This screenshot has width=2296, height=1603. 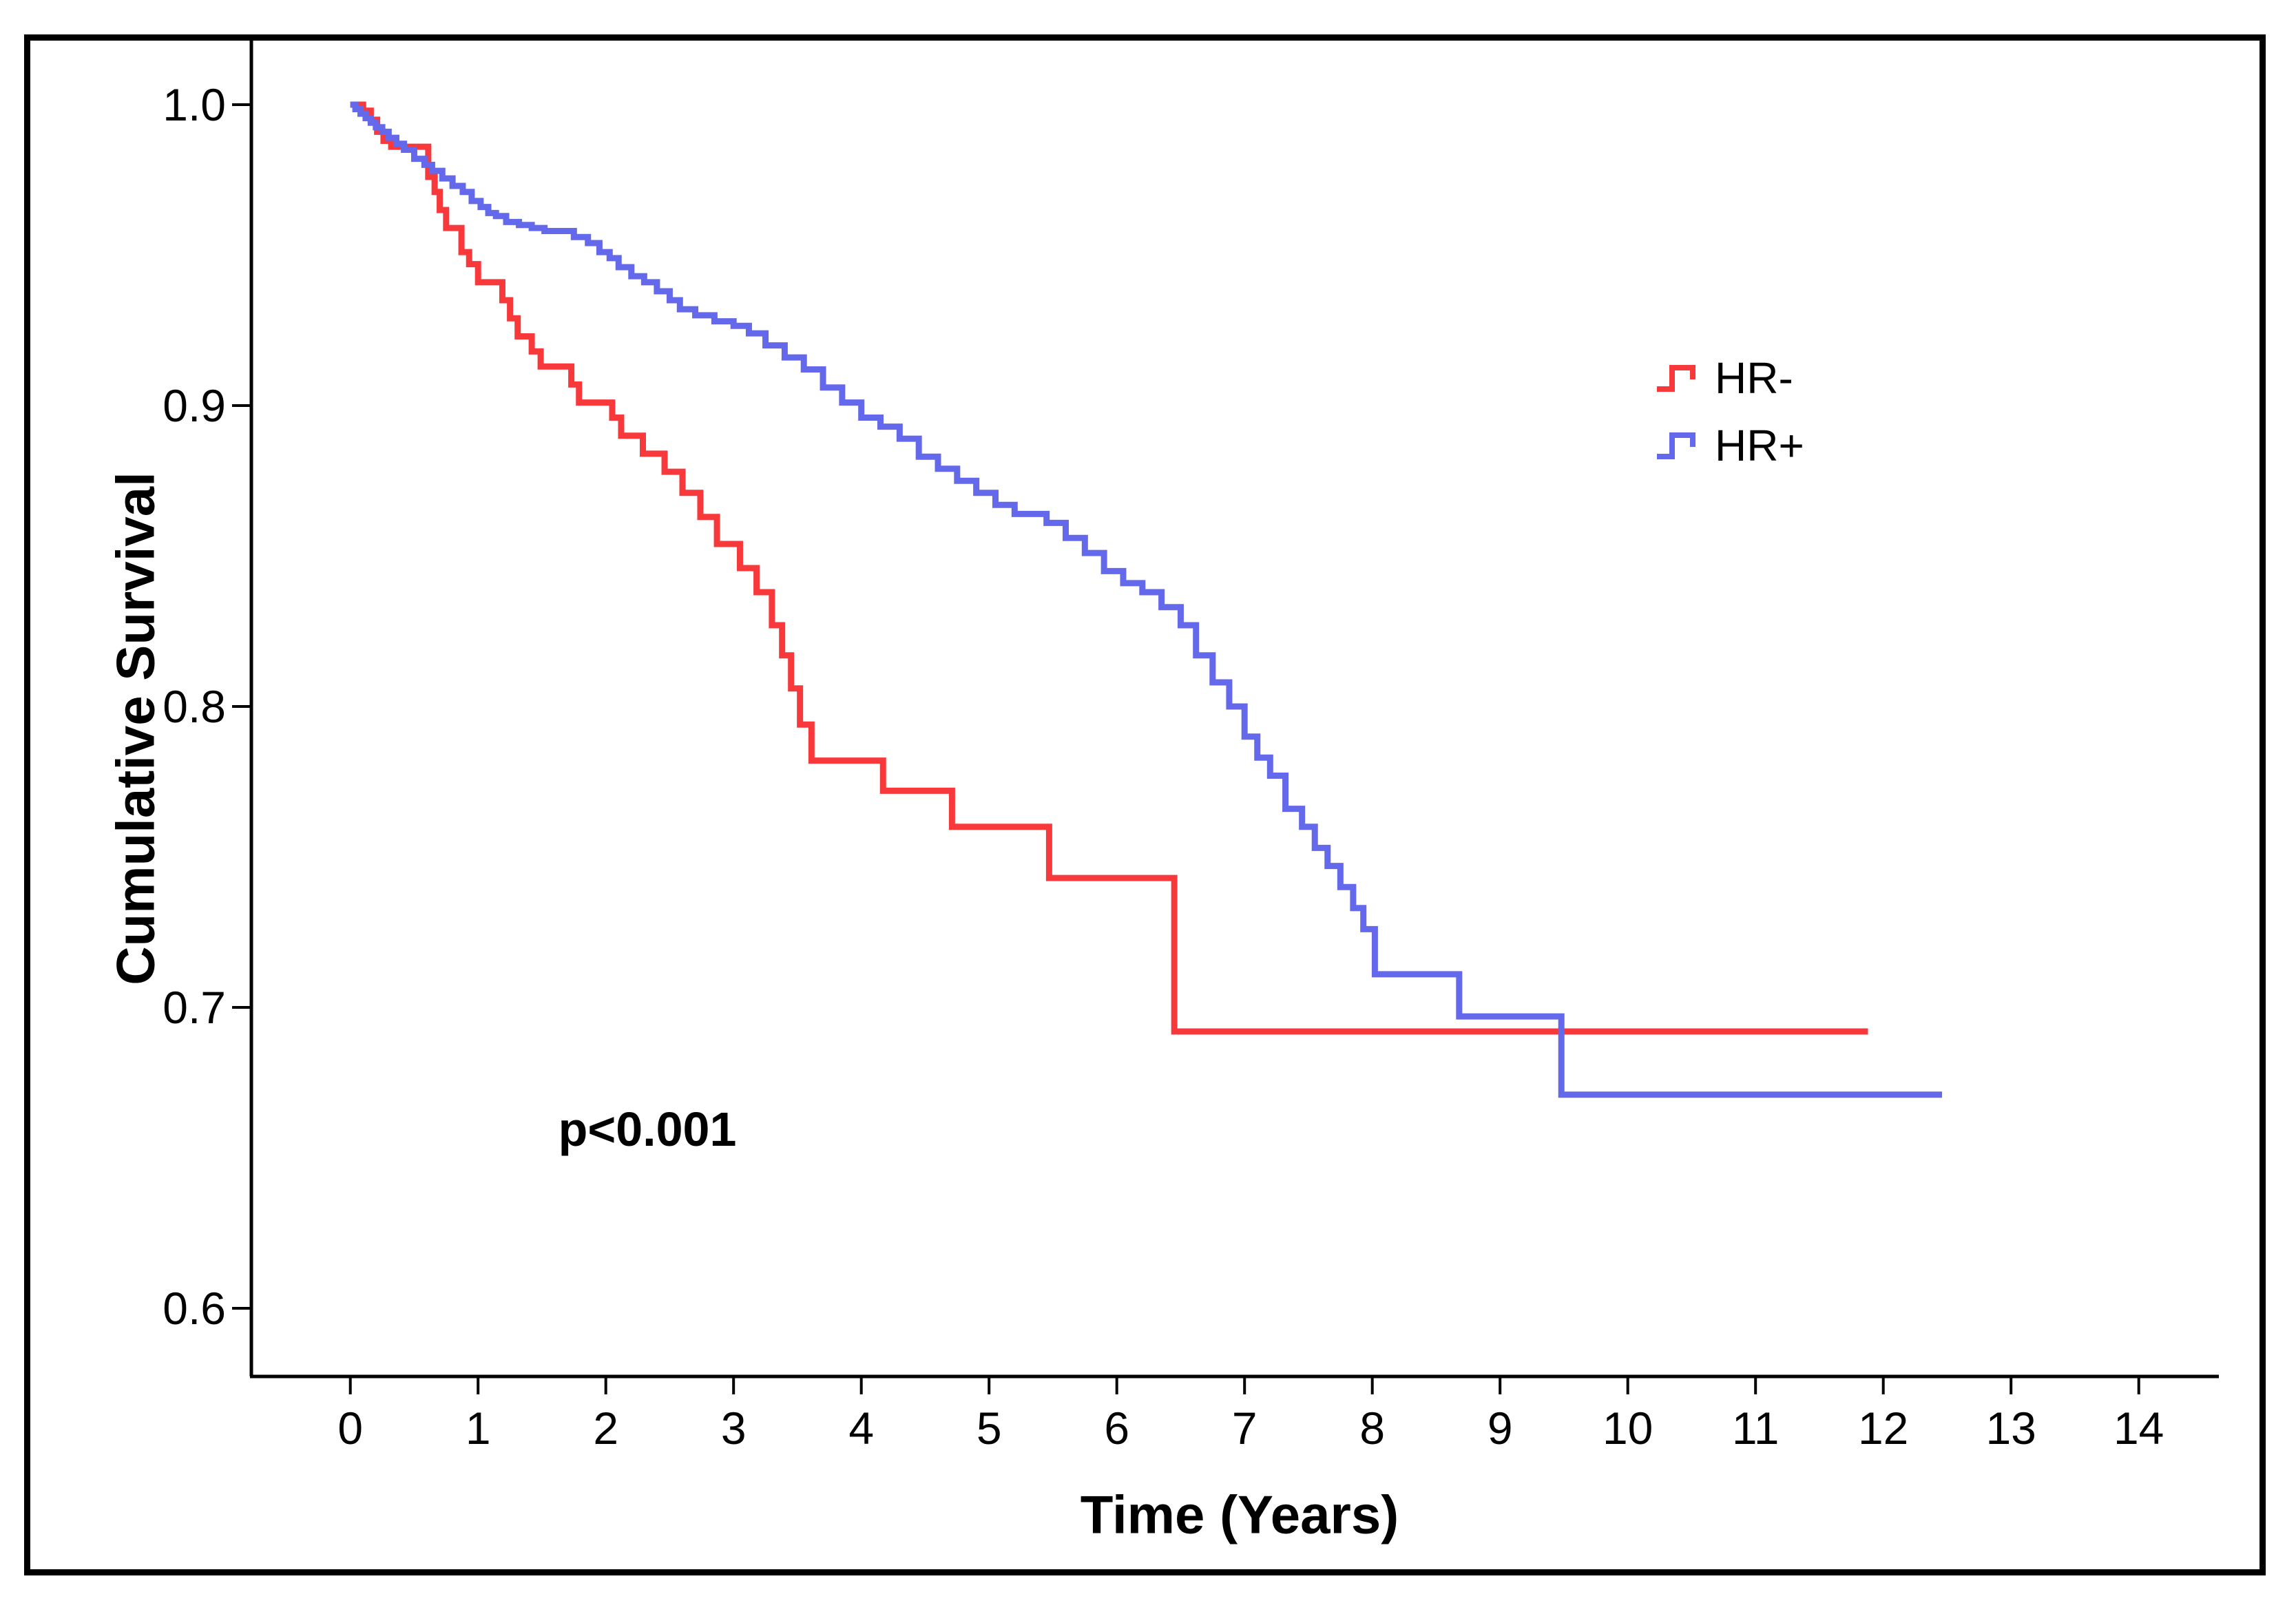 I want to click on p-value-annotation: p<0.001, so click(x=647, y=1129).